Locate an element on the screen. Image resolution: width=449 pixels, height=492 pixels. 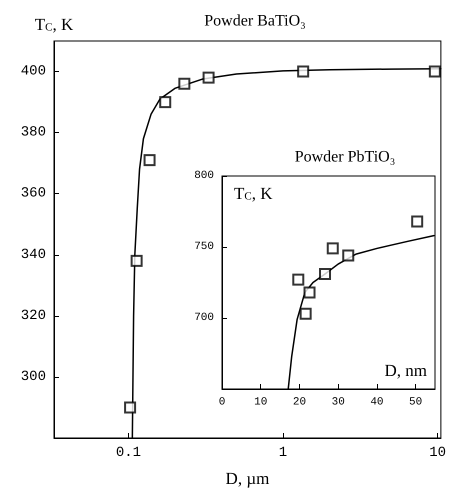
y-tick-label: 320 is located at coordinates (33, 316).